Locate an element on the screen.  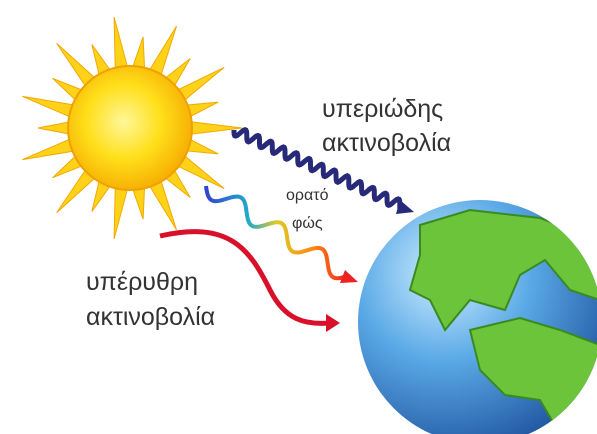
ultraviolet-arrowhead is located at coordinates (405, 207).